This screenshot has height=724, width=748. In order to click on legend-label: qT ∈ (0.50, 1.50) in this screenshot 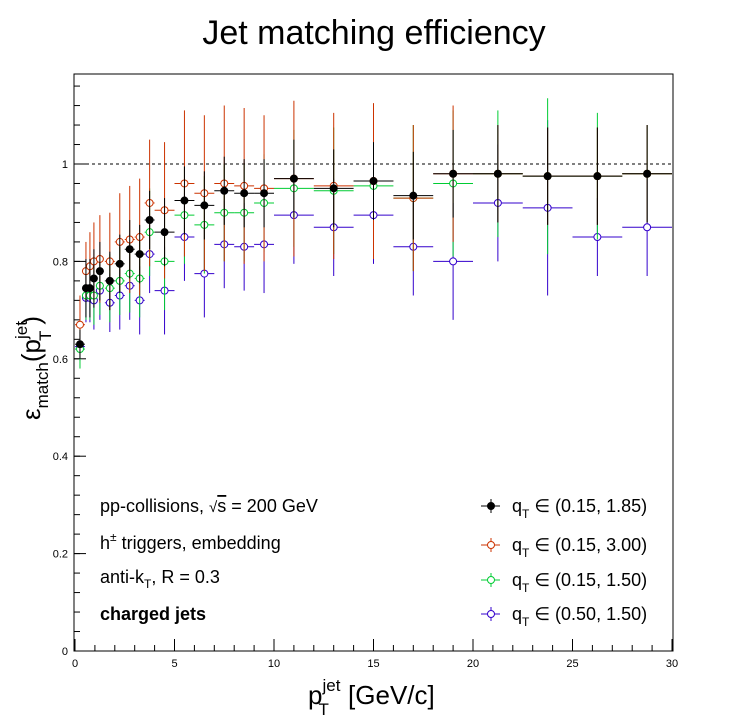, I will do `click(579, 616)`.